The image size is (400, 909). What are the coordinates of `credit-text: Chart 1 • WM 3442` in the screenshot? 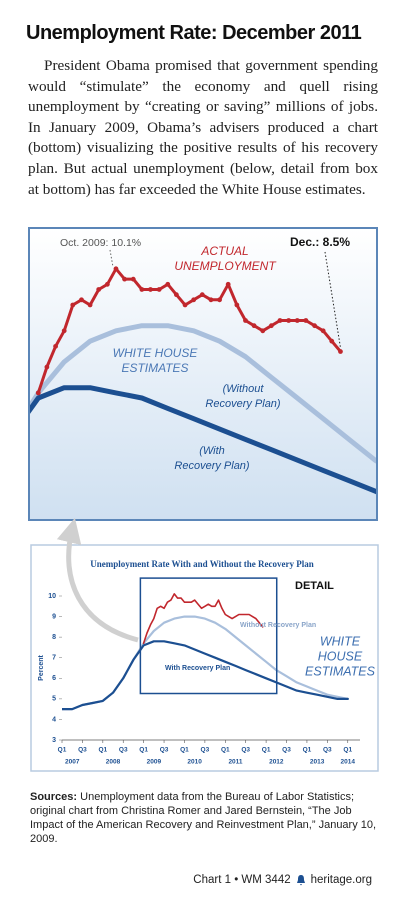 It's located at (242, 880).